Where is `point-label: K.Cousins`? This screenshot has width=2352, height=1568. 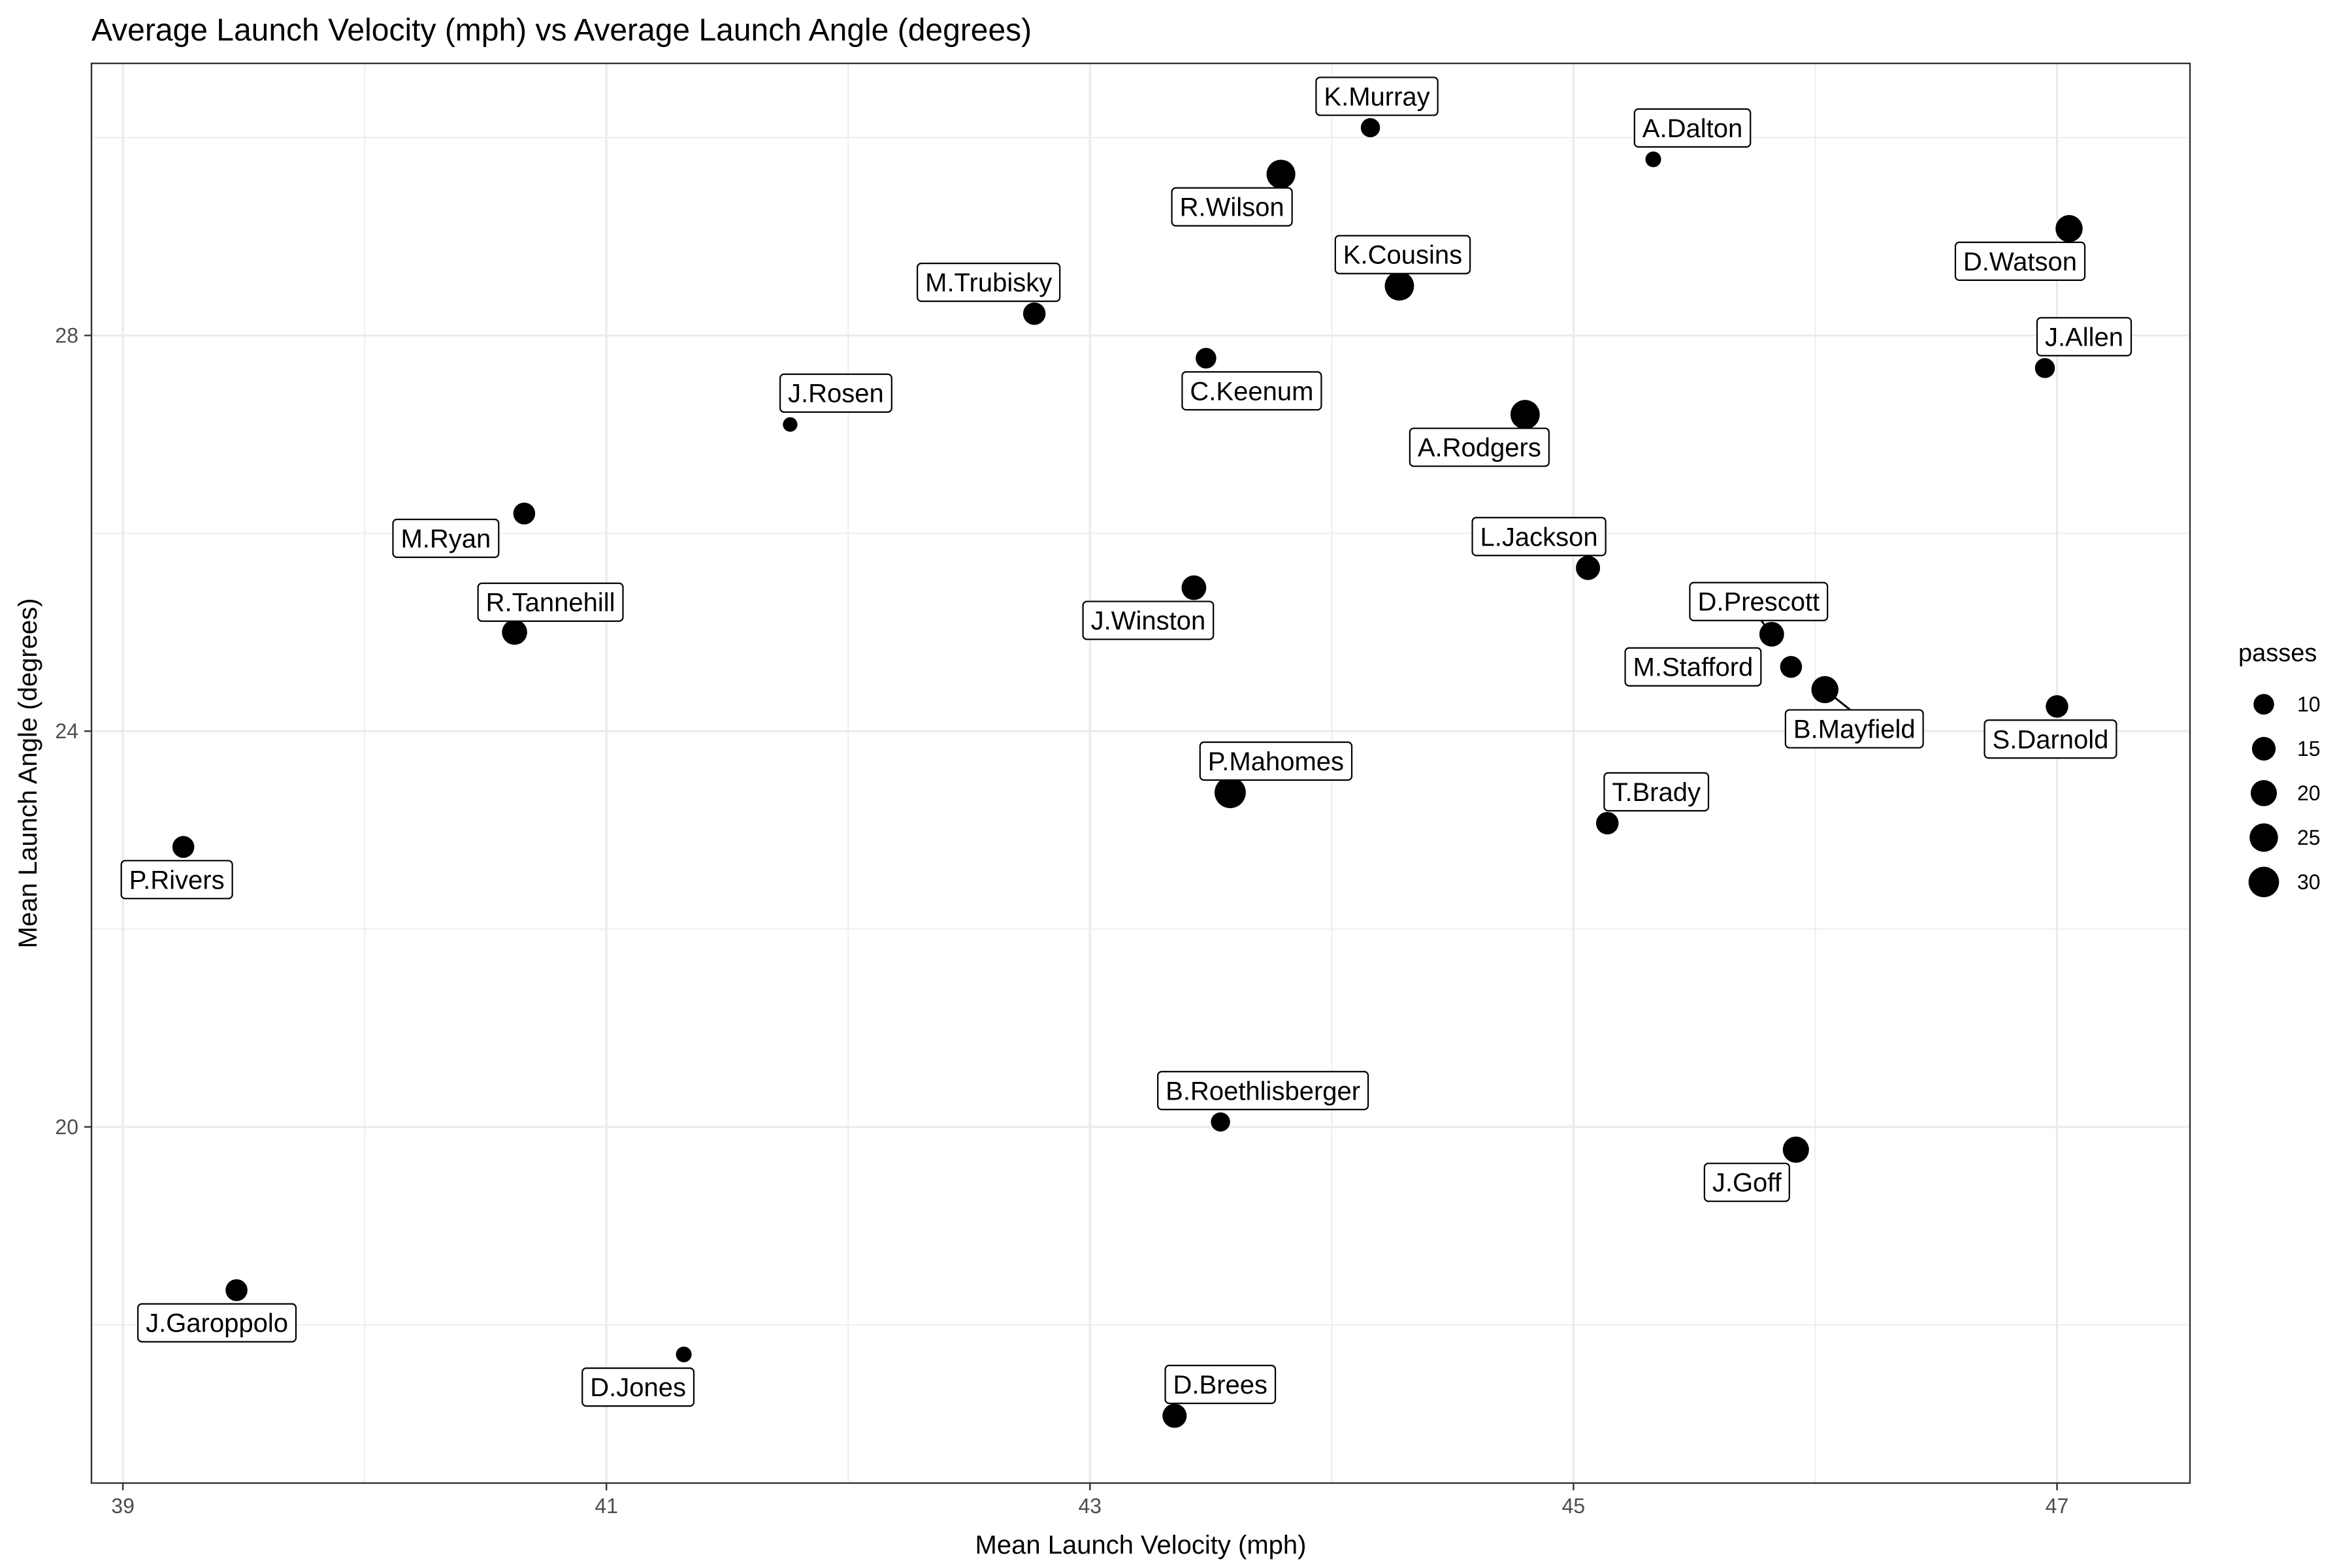 point-label: K.Cousins is located at coordinates (1402, 254).